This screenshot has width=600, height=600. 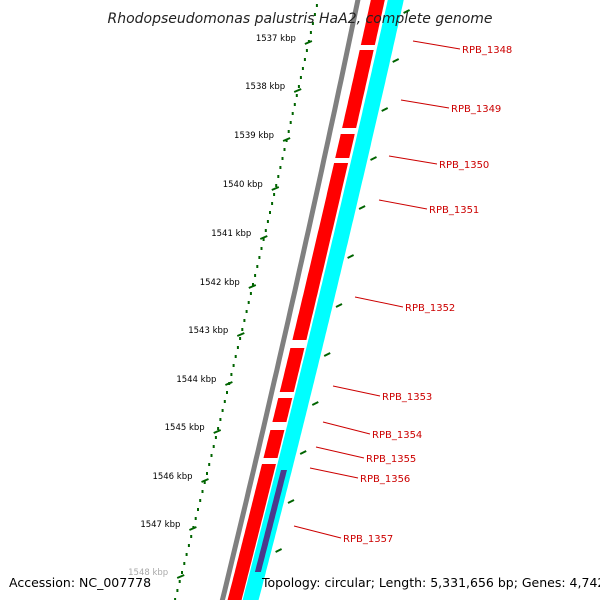 What do you see at coordinates (397, 435) in the screenshot?
I see `gene-label: RPB_1354` at bounding box center [397, 435].